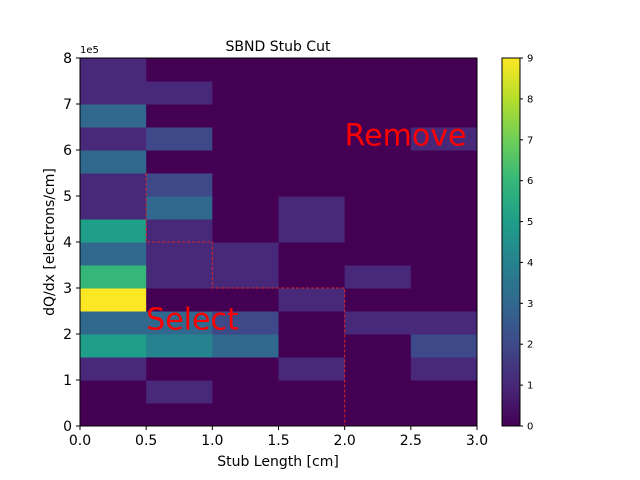  Describe the element at coordinates (278, 441) in the screenshot. I see `x-tick-label: 1.5` at that location.